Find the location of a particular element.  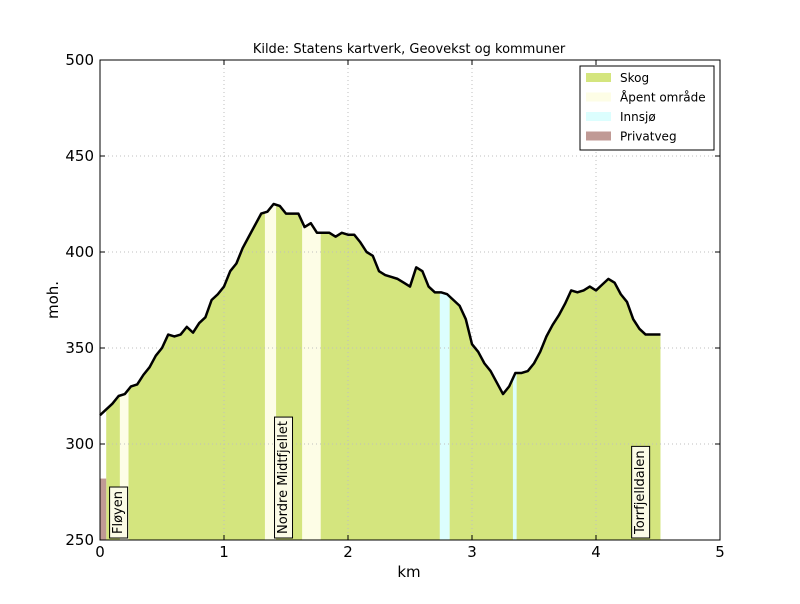

legend-label: Skog is located at coordinates (634, 78).